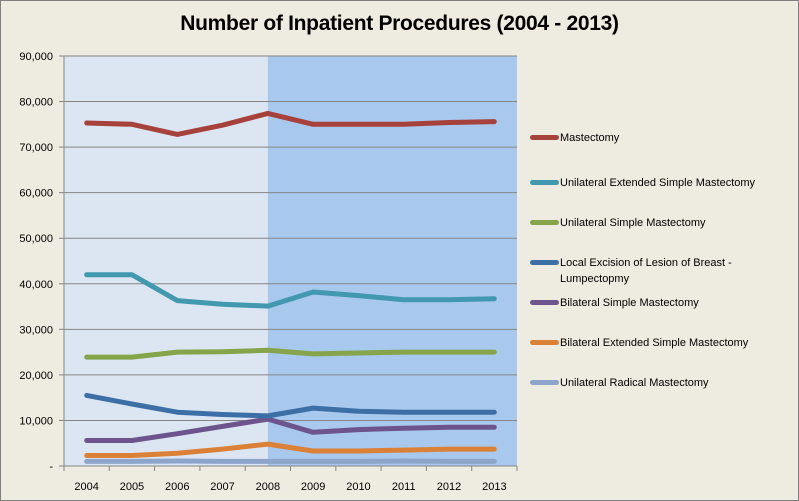 Image resolution: width=799 pixels, height=501 pixels. Describe the element at coordinates (36, 376) in the screenshot. I see `y-tick-label: 20,000` at that location.